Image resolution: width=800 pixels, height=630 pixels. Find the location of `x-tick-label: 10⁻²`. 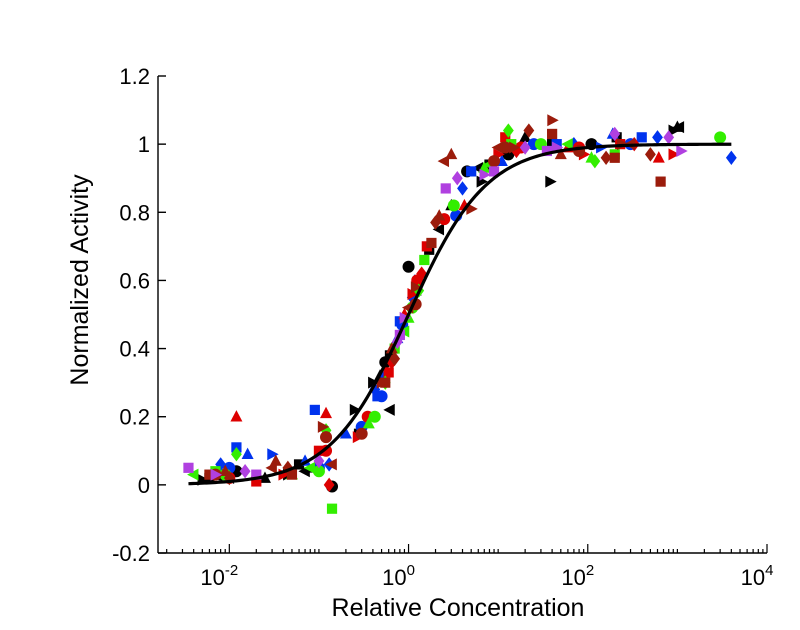

x-tick-label: 10⁻² is located at coordinates (219, 576).